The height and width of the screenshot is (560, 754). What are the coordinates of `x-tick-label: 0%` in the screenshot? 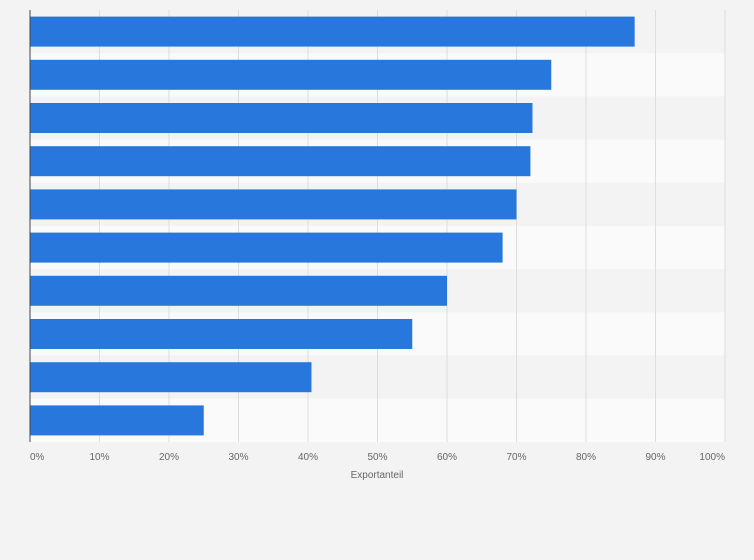 It's located at (37, 457).